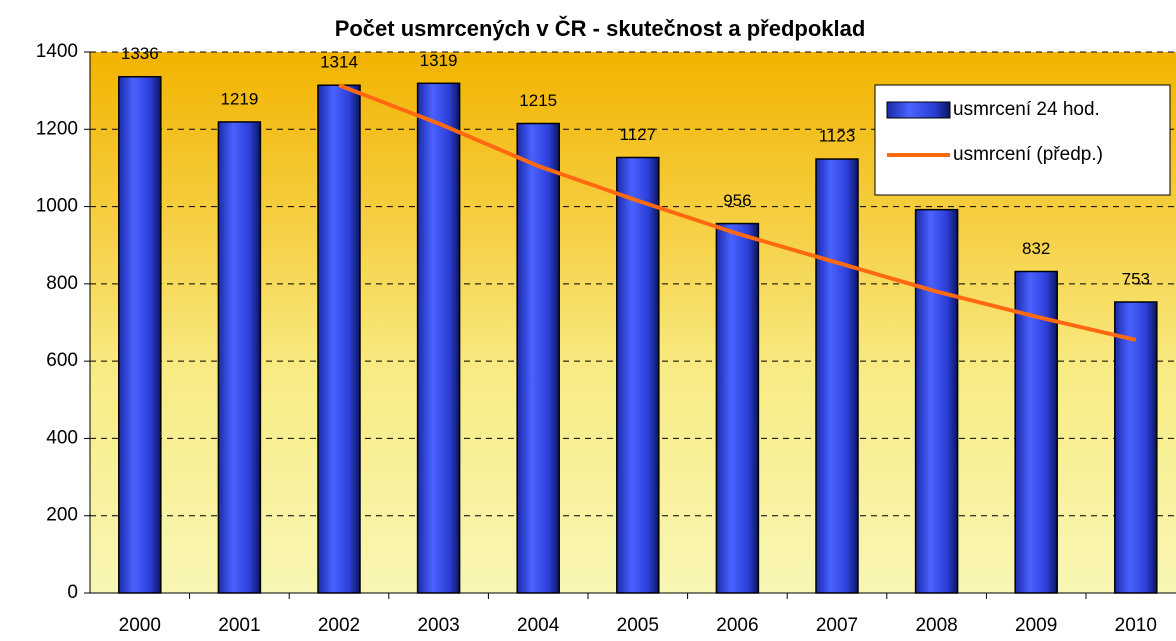 This screenshot has width=1176, height=641. Describe the element at coordinates (737, 625) in the screenshot. I see `x-tick-label: 2006` at that location.